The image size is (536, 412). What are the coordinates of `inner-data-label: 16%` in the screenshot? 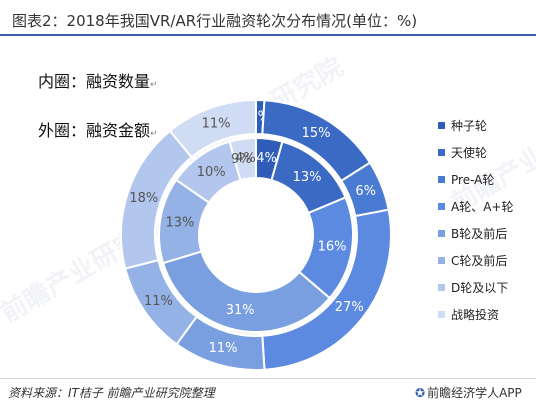 It's located at (332, 246).